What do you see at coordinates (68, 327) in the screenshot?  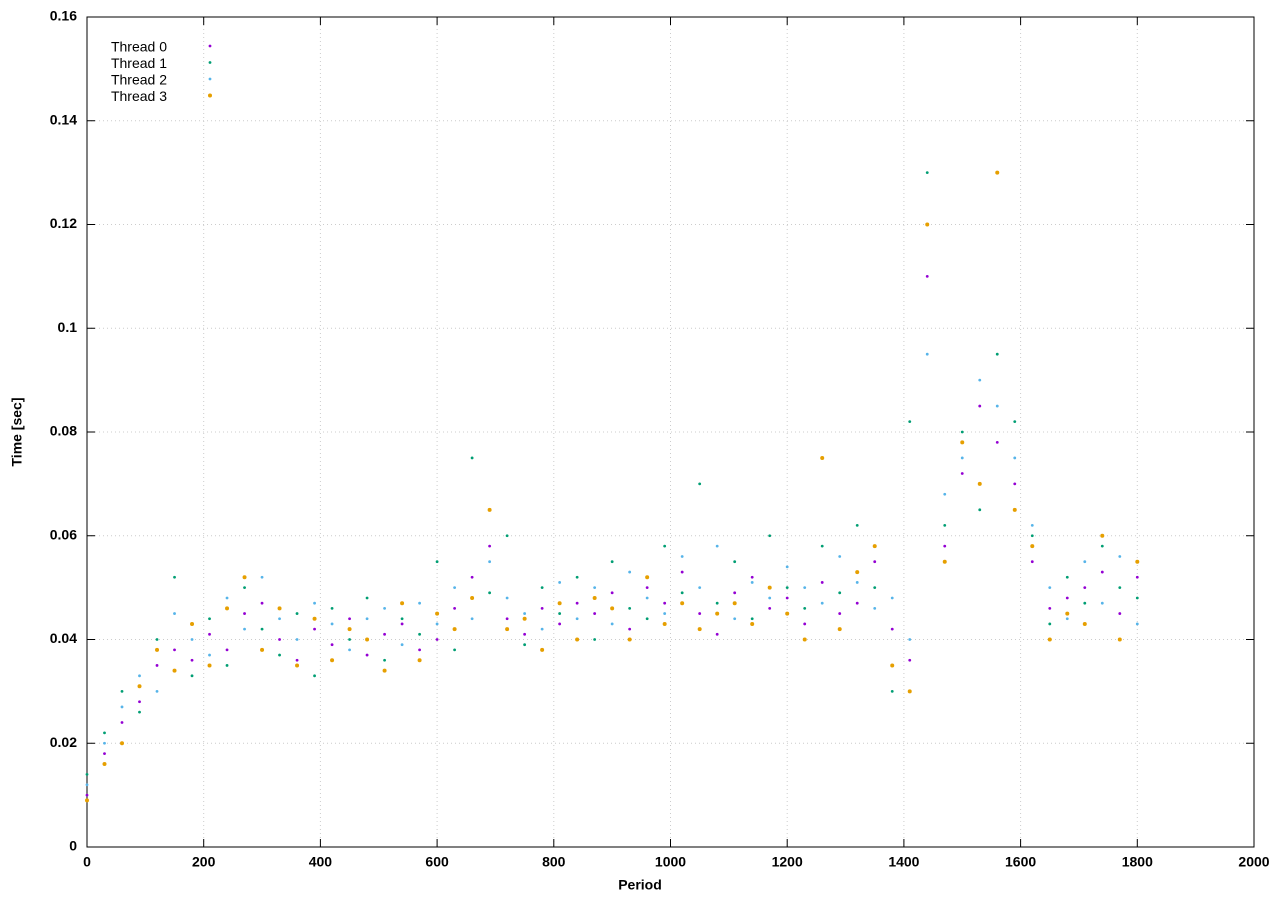 I see `y-tick-label: 0.1` at bounding box center [68, 327].